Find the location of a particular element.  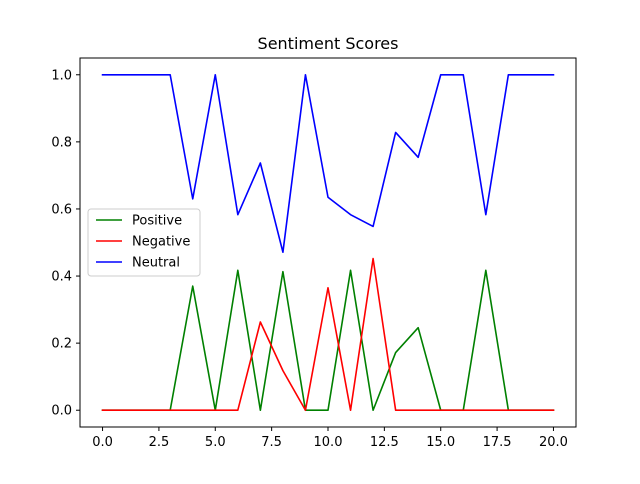

x-tick-label: 10.0 is located at coordinates (328, 442).